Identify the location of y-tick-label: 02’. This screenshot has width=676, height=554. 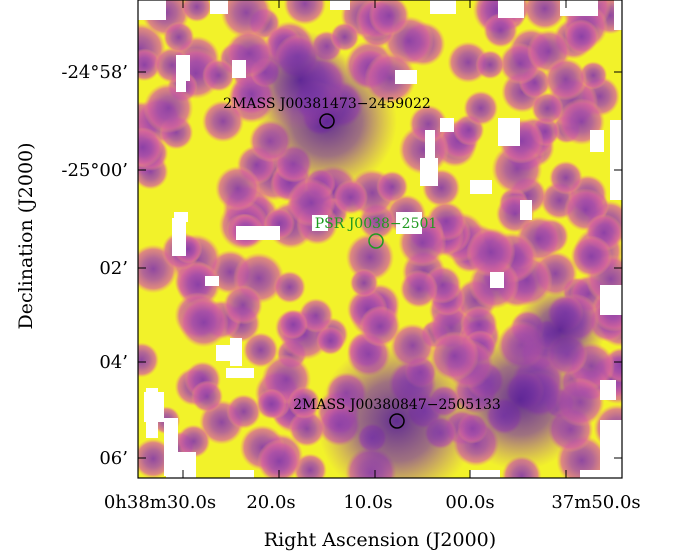
(113, 268).